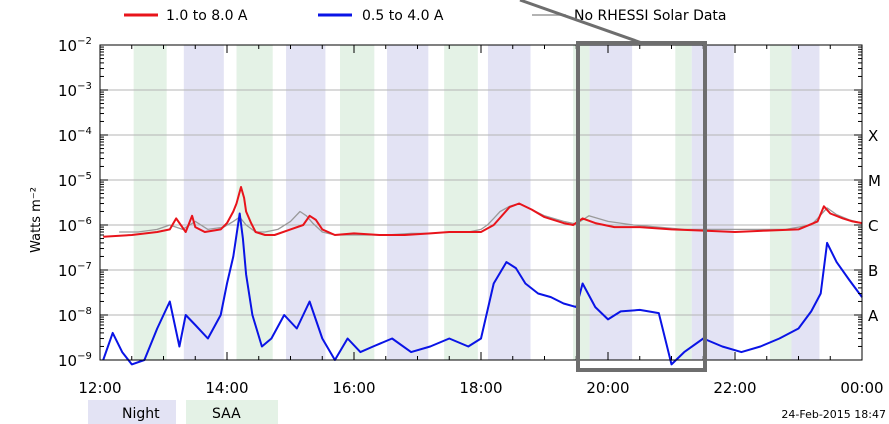 This screenshot has height=424, width=889. I want to click on y-axis-title: Watts m⁻², so click(36, 220).